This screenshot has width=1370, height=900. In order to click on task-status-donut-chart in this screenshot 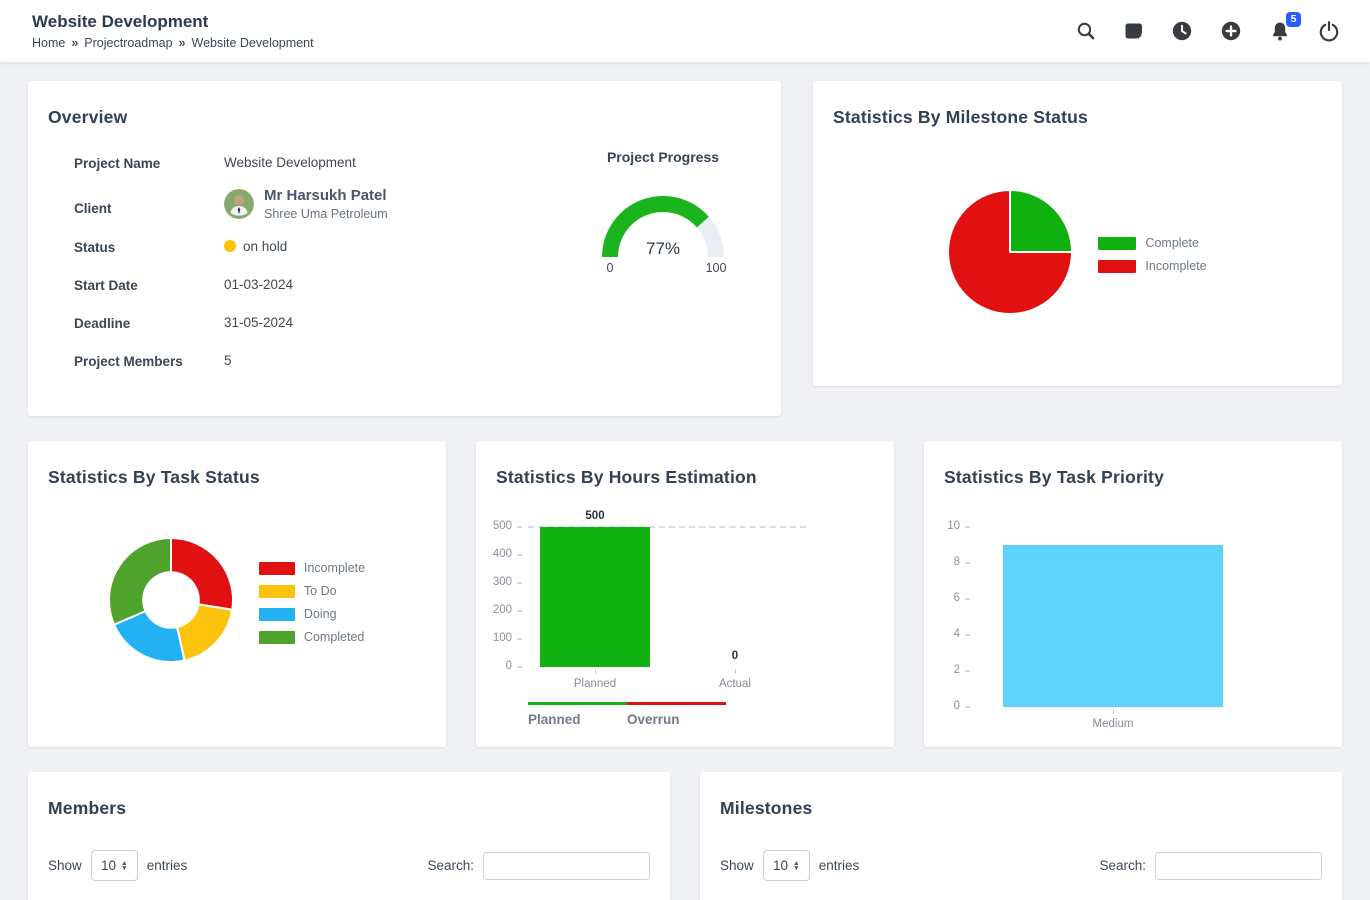, I will do `click(170, 602)`.